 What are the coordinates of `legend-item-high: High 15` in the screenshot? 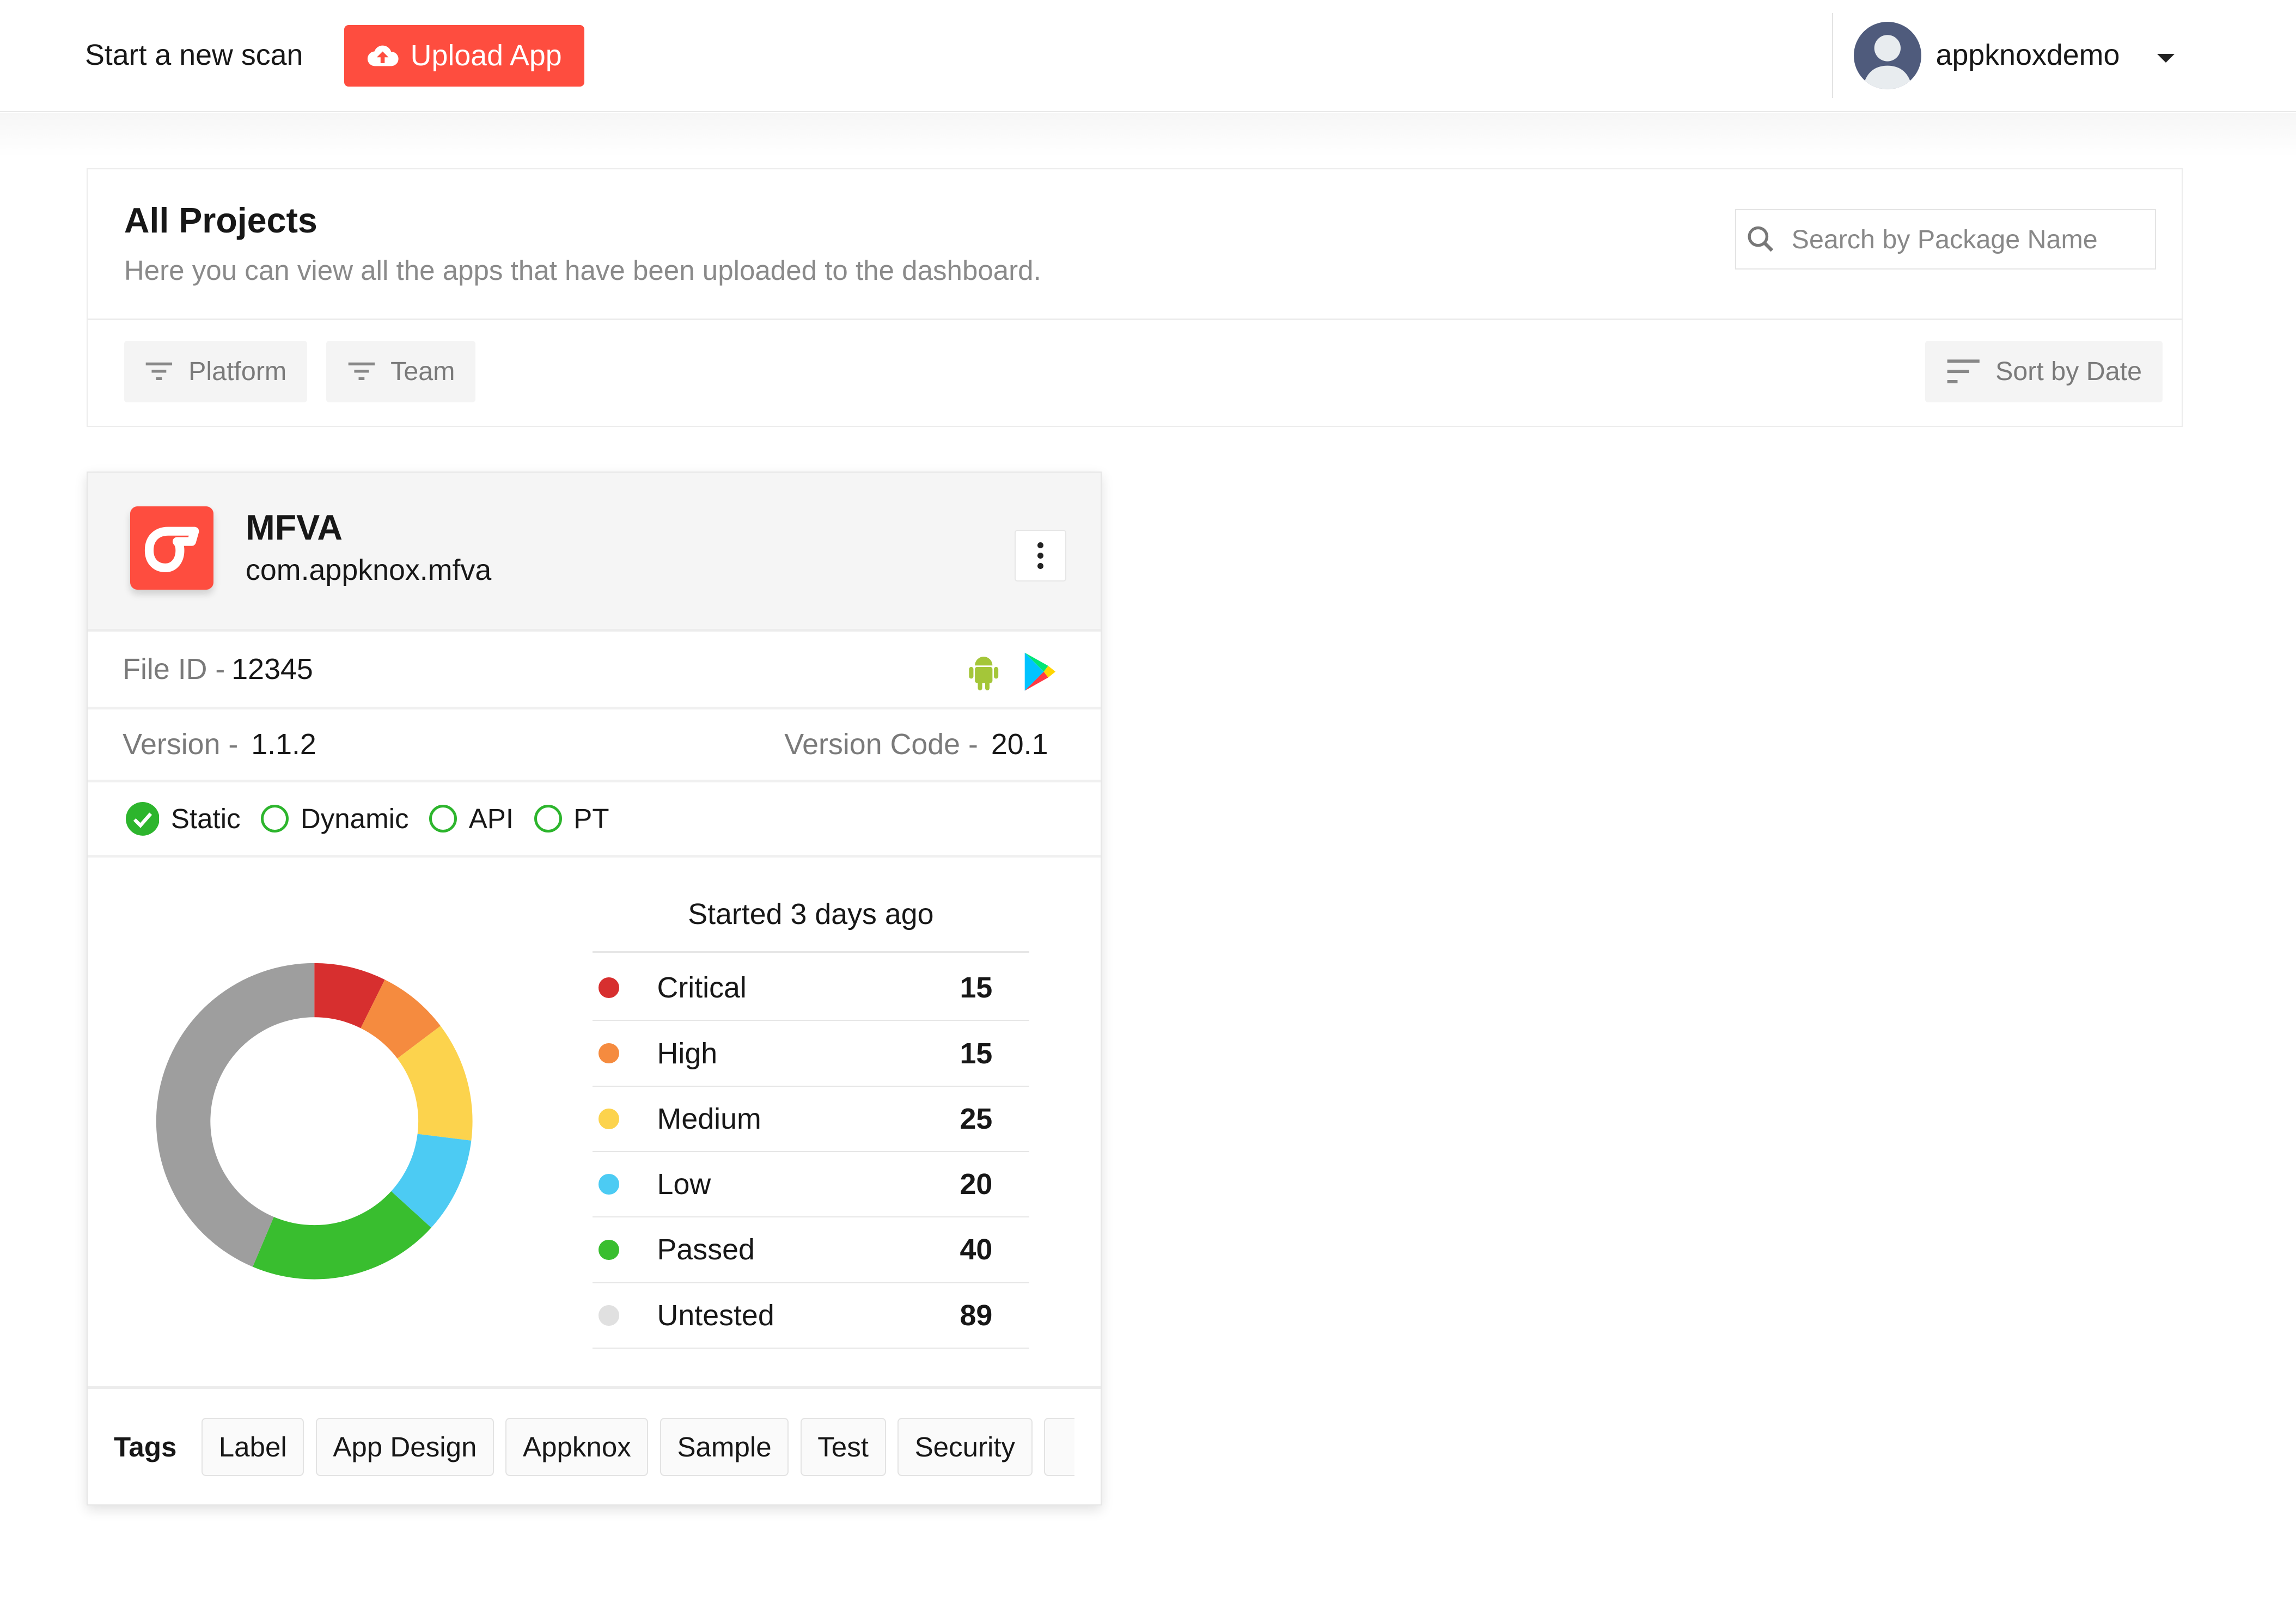 It's located at (811, 1054).